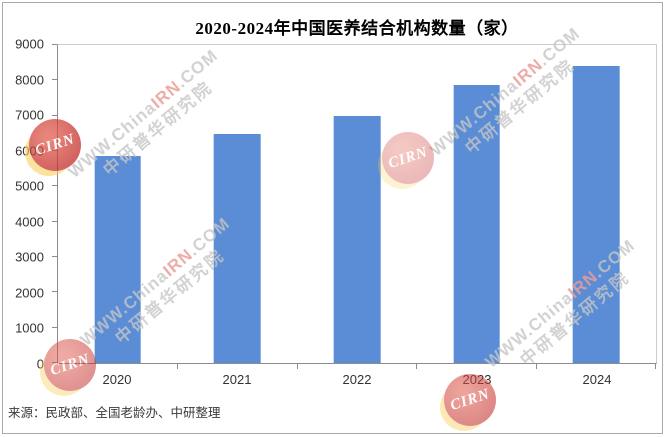 The image size is (667, 437). What do you see at coordinates (597, 379) in the screenshot?
I see `x-tick-label: 2024` at bounding box center [597, 379].